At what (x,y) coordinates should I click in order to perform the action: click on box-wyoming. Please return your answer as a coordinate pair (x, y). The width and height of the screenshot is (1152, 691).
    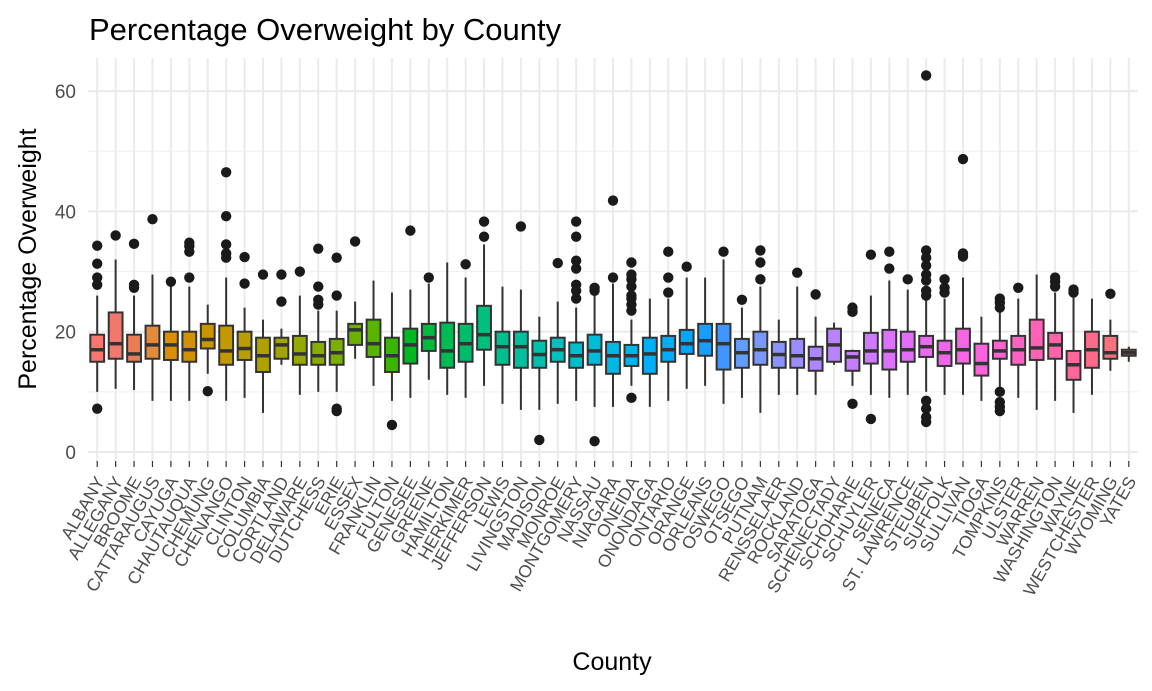
    Looking at the image, I should click on (1110, 329).